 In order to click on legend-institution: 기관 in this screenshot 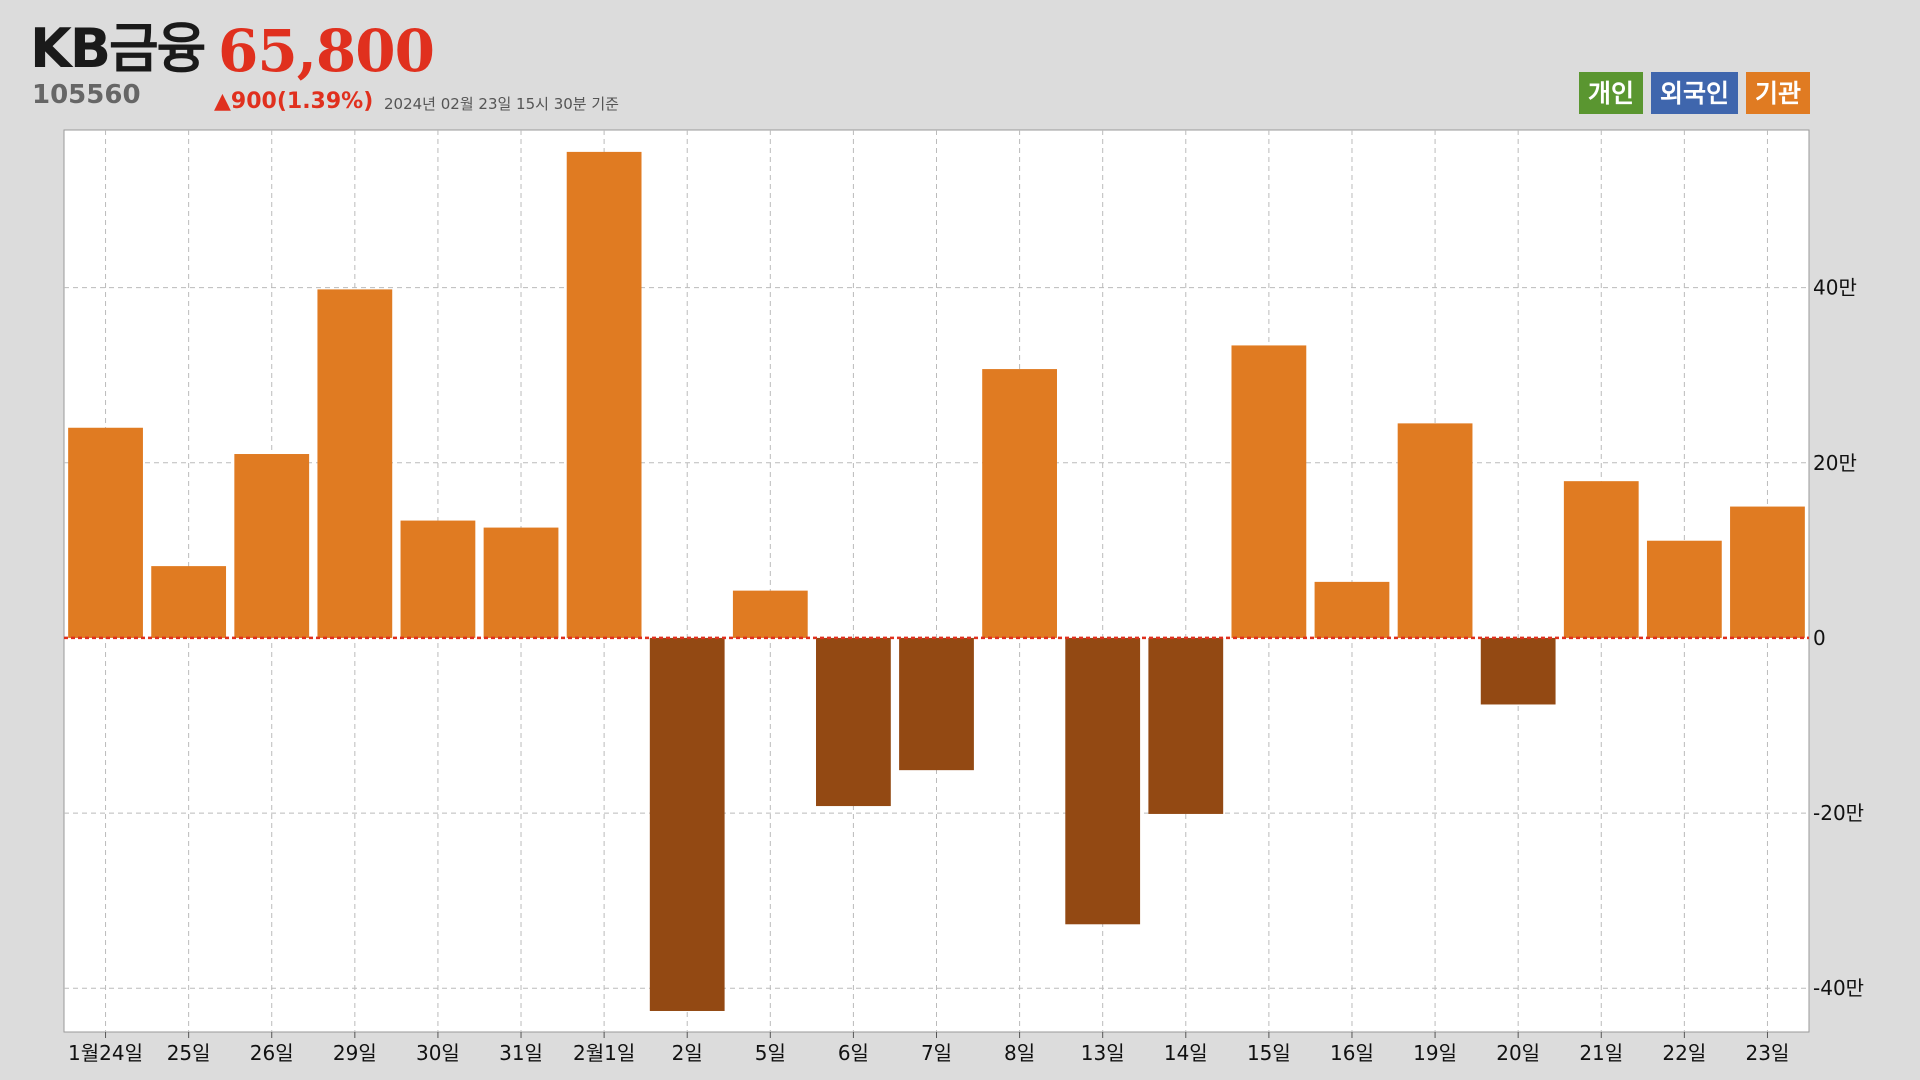, I will do `click(1777, 93)`.